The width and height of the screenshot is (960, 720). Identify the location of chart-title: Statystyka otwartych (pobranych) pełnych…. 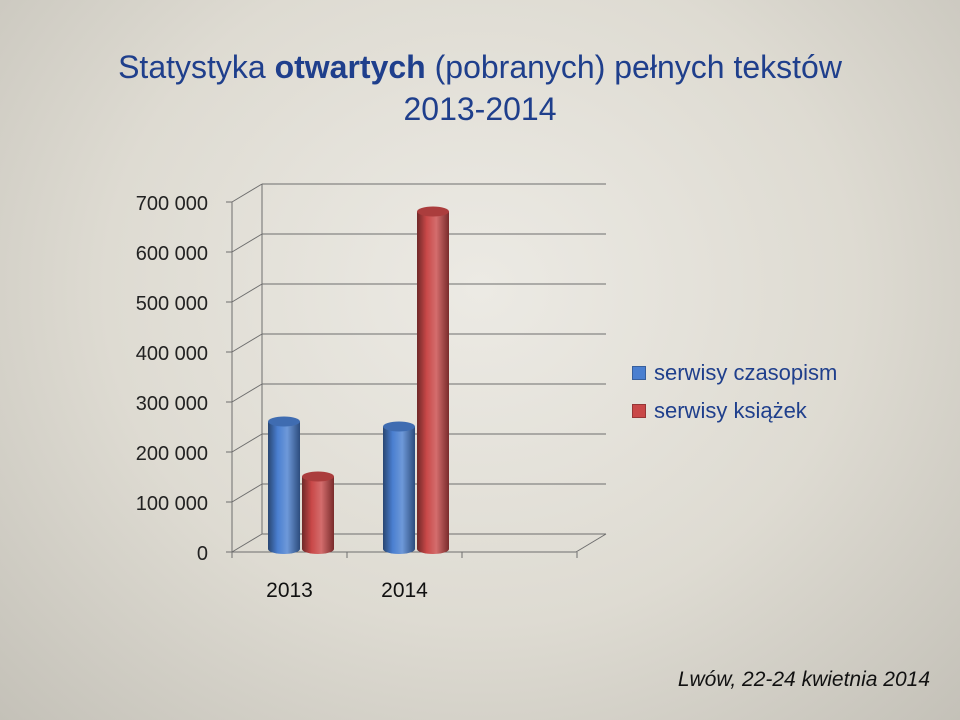
(480, 88).